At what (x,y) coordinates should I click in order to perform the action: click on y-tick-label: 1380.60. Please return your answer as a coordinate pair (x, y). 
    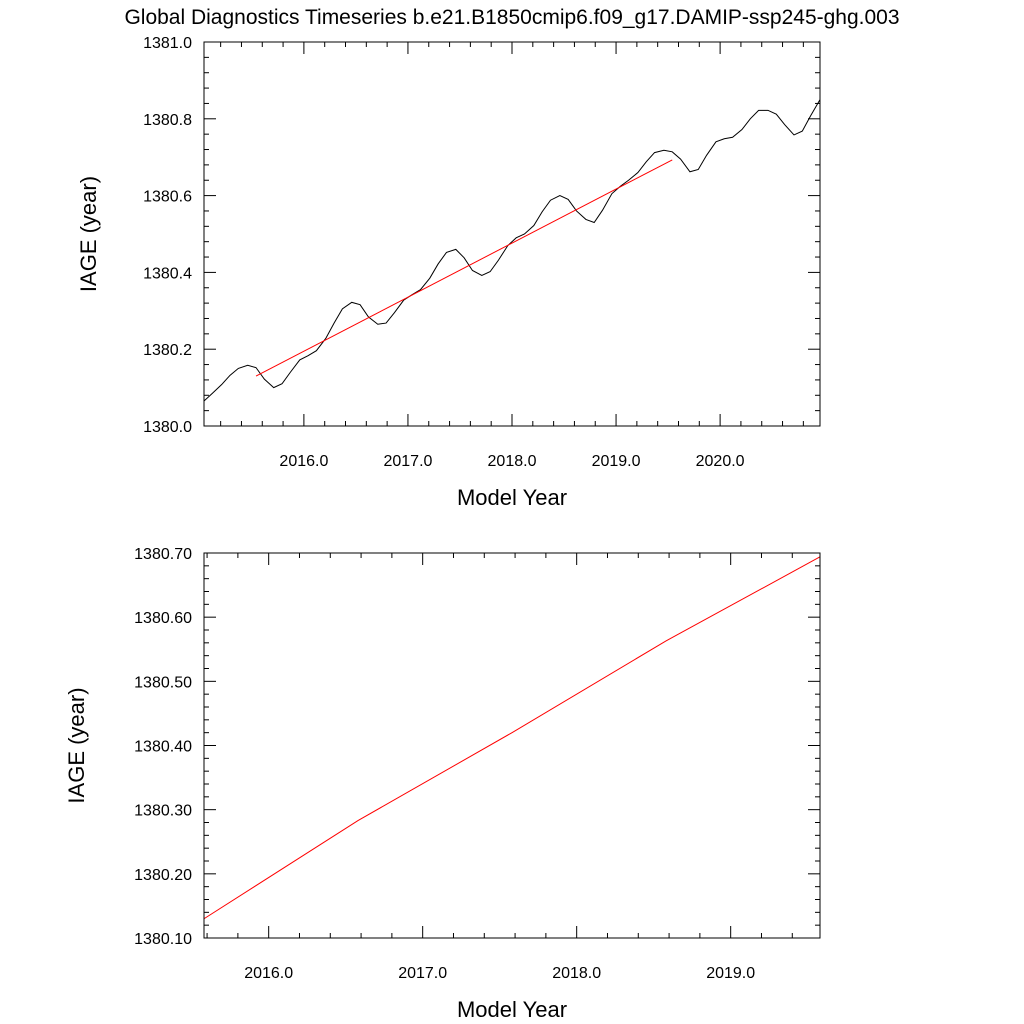
    Looking at the image, I should click on (163, 618).